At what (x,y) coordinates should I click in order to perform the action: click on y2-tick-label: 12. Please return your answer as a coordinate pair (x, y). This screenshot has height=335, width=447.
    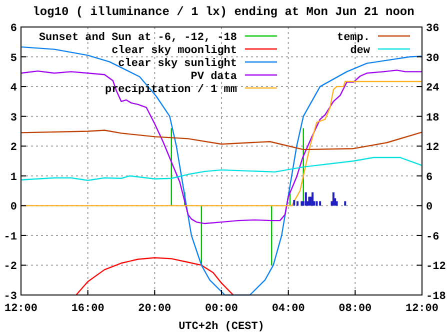
    Looking at the image, I should click on (433, 148).